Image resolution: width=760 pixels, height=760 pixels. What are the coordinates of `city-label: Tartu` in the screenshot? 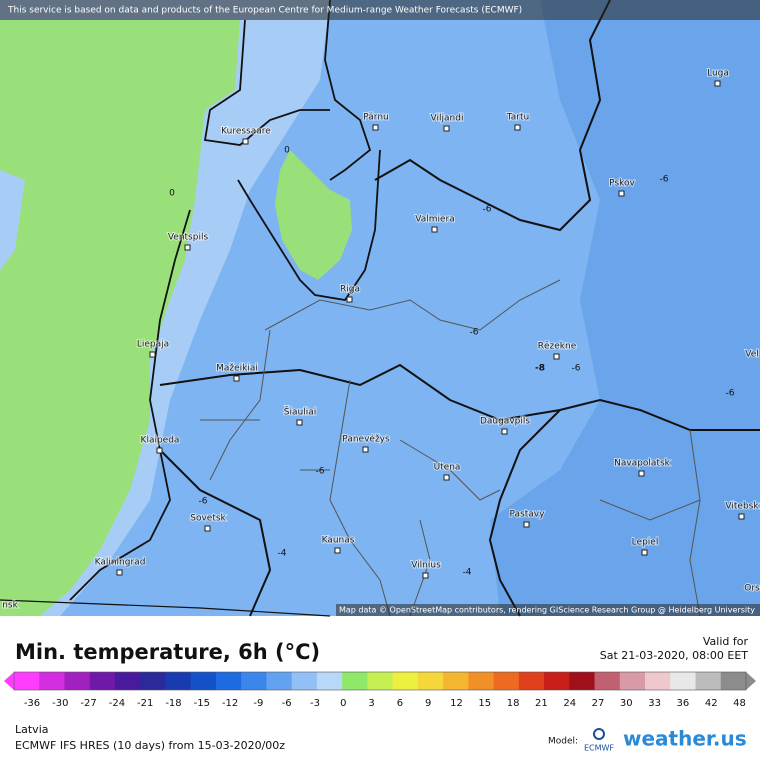 It's located at (517, 118).